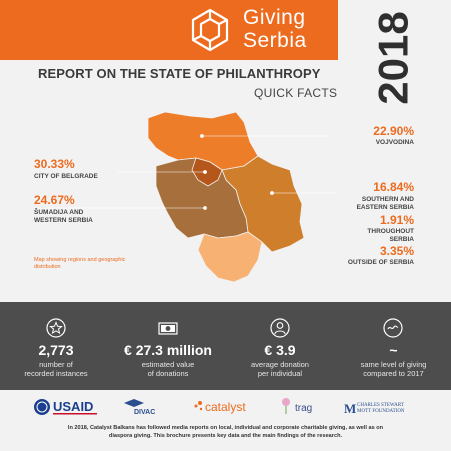 Image resolution: width=451 pixels, height=451 pixels. What do you see at coordinates (169, 30) in the screenshot?
I see `header-band` at bounding box center [169, 30].